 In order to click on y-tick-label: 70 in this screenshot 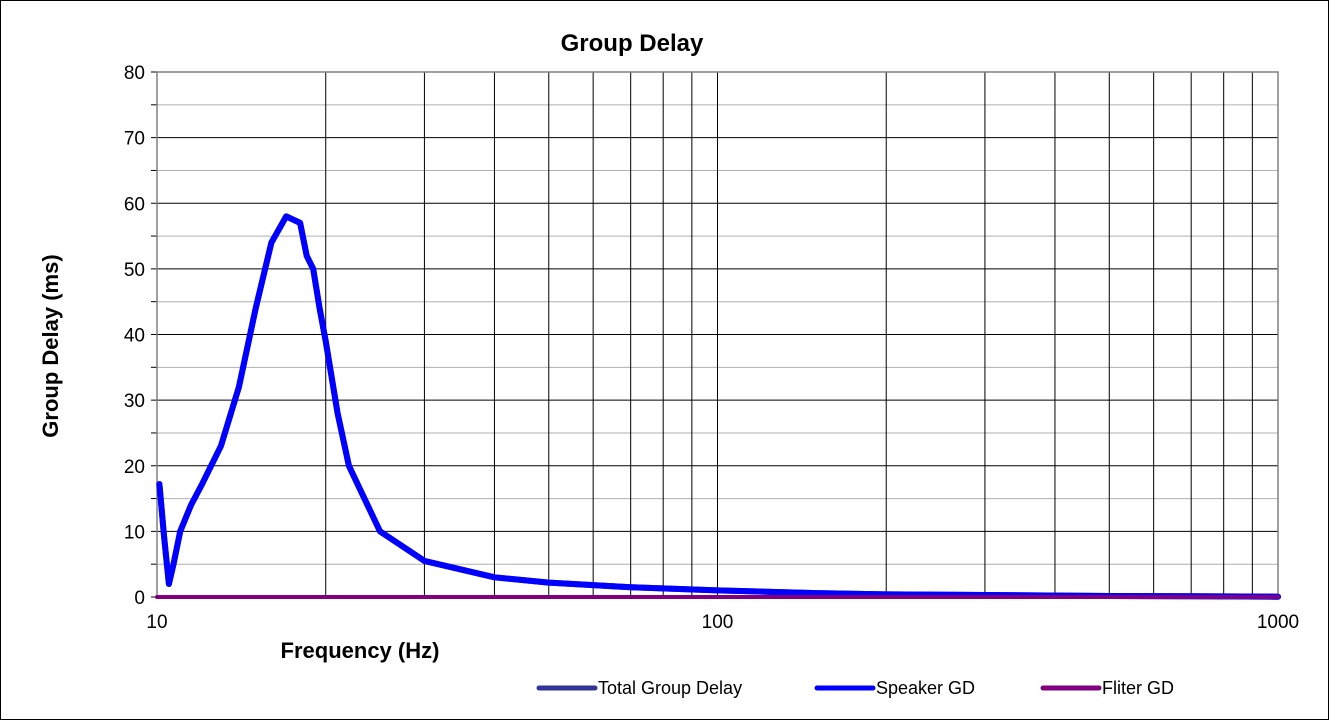, I will do `click(134, 139)`.